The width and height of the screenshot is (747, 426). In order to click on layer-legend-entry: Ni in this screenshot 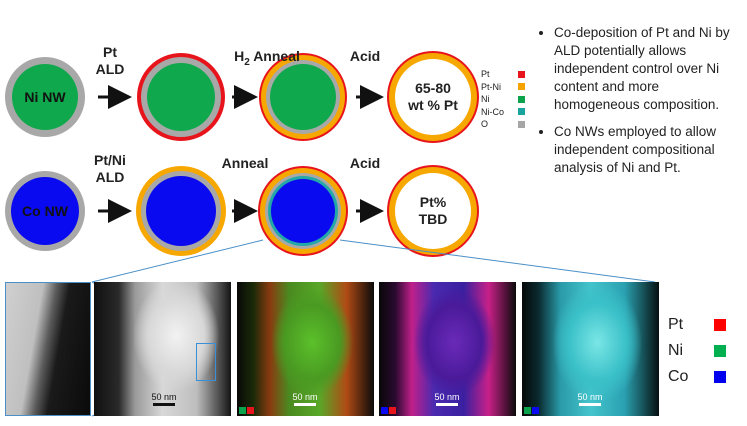, I will do `click(503, 99)`.